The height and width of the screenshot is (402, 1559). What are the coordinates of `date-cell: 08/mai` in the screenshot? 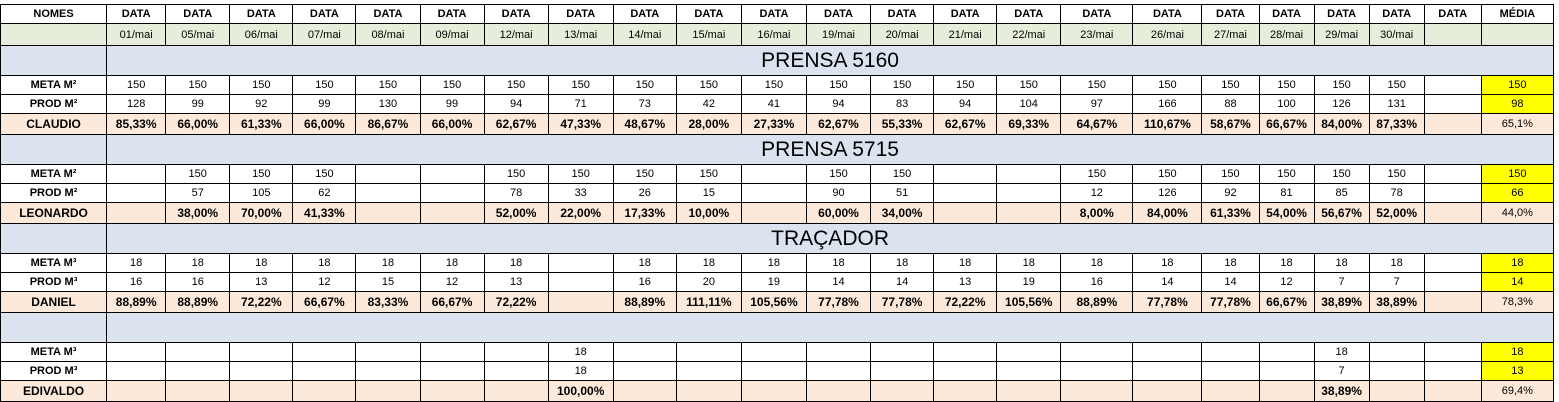 It's located at (388, 34).